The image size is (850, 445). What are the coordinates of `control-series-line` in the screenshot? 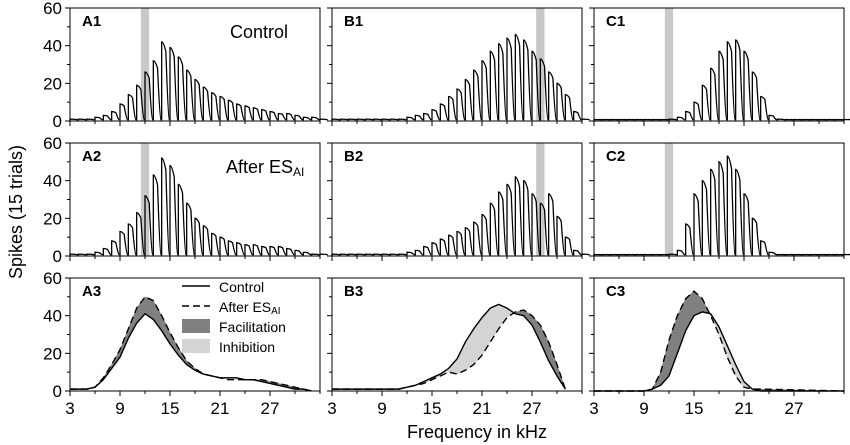 It's located at (719, 351).